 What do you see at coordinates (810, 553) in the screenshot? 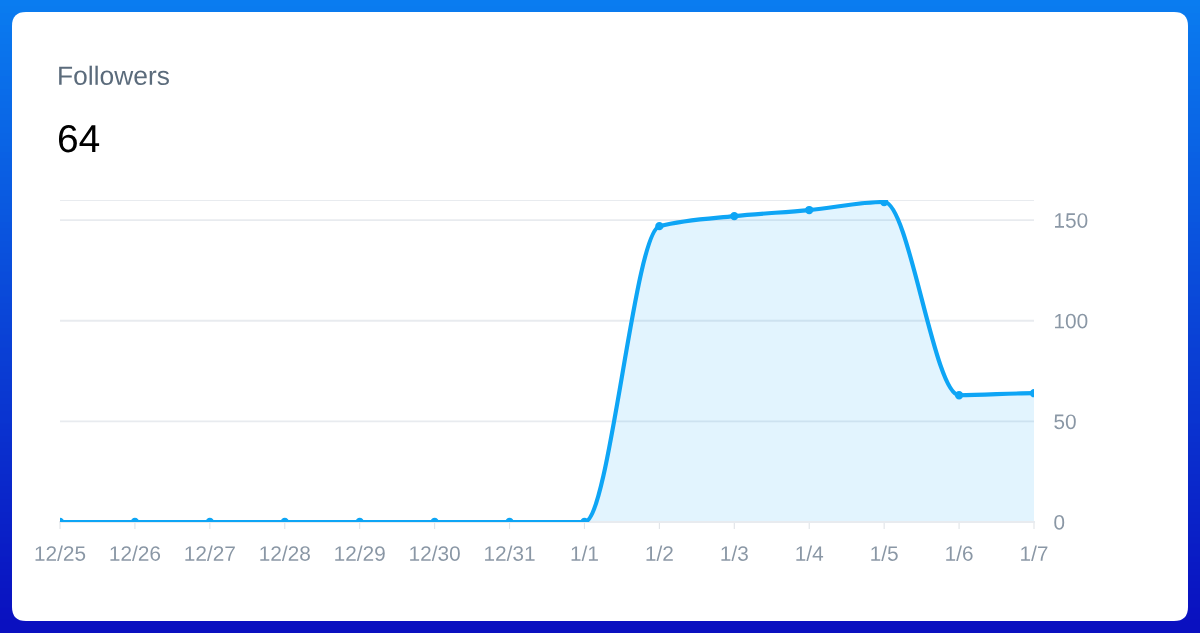
I see `x-tick-label: 1/4` at bounding box center [810, 553].